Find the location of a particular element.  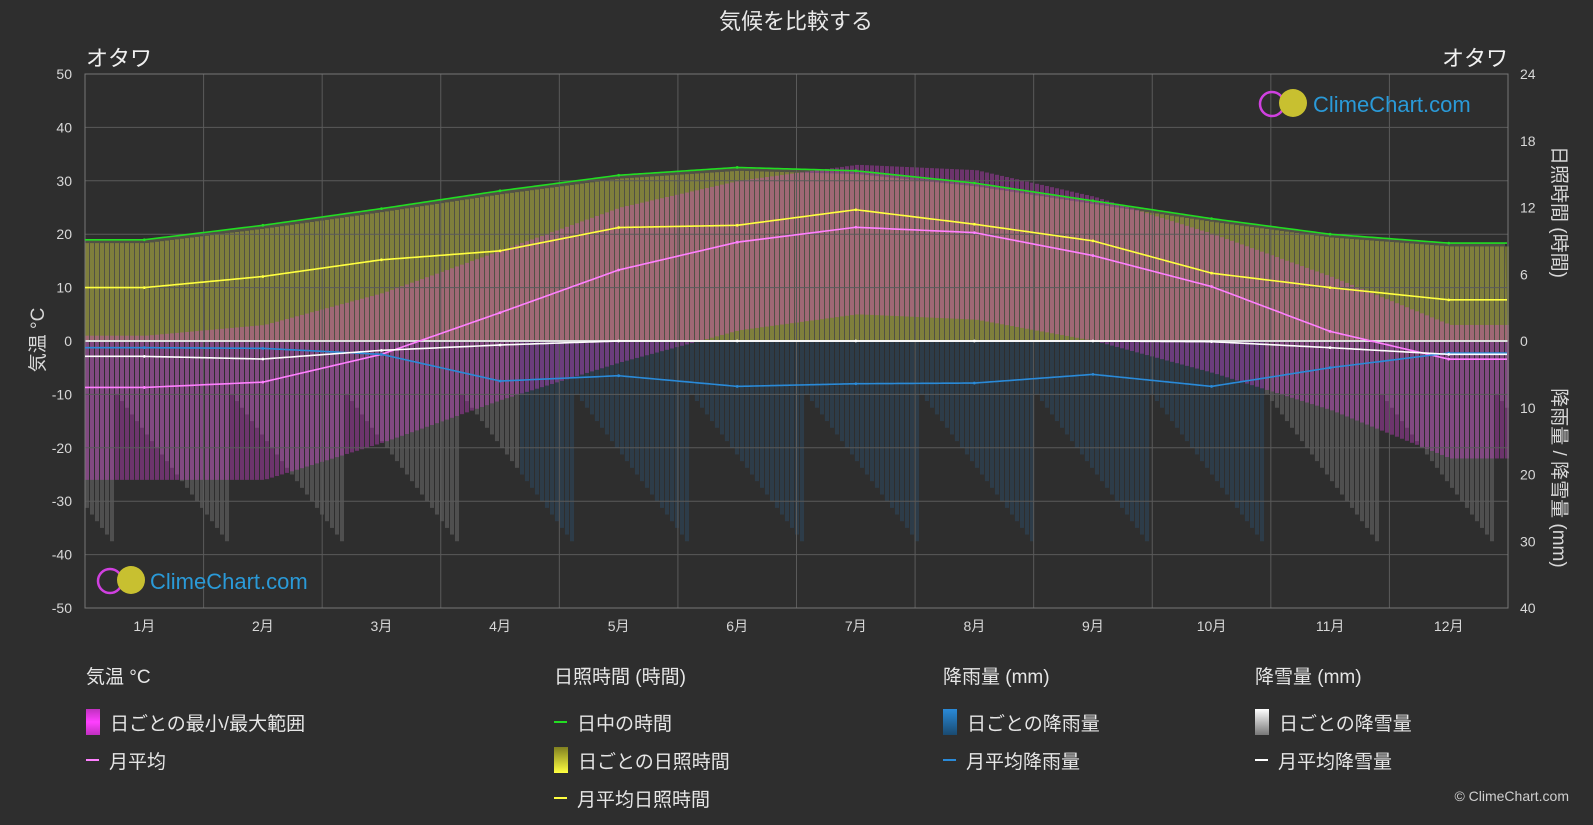

month-tick-label: 11月 is located at coordinates (1330, 626).